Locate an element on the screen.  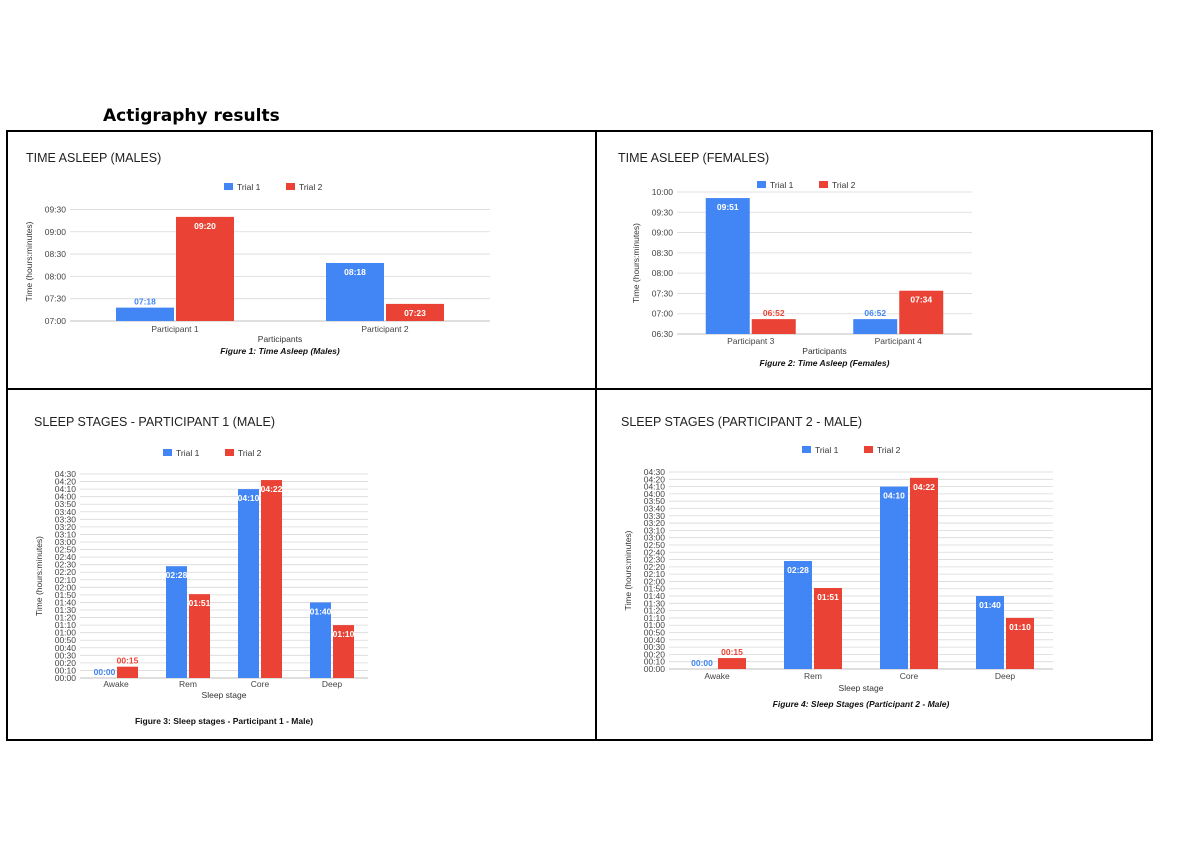
chart-title: SLEEP STAGES - PARTICIPANT 1 (MALE) is located at coordinates (154, 422).